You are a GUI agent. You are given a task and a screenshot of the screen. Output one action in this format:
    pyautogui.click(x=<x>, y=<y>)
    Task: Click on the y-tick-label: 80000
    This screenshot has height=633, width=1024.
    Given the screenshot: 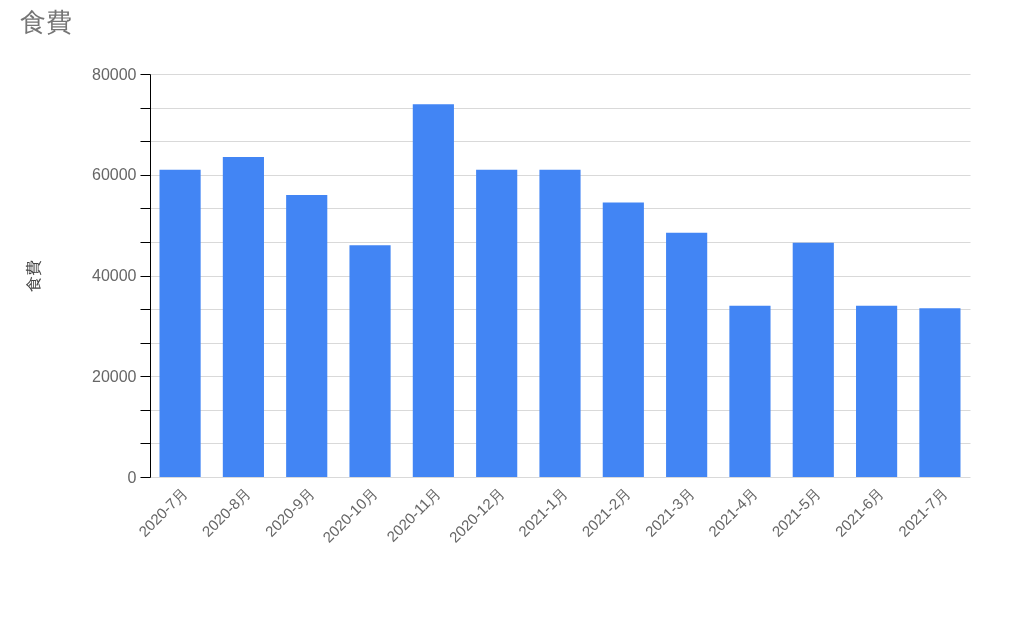 What is the action you would take?
    pyautogui.click(x=114, y=74)
    